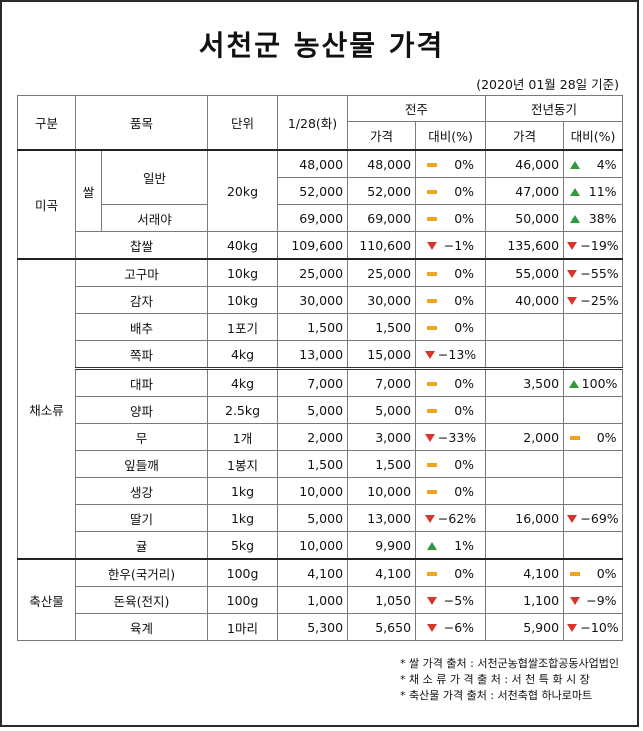 Image resolution: width=643 pixels, height=731 pixels. I want to click on item-cell: 양파, so click(141, 410).